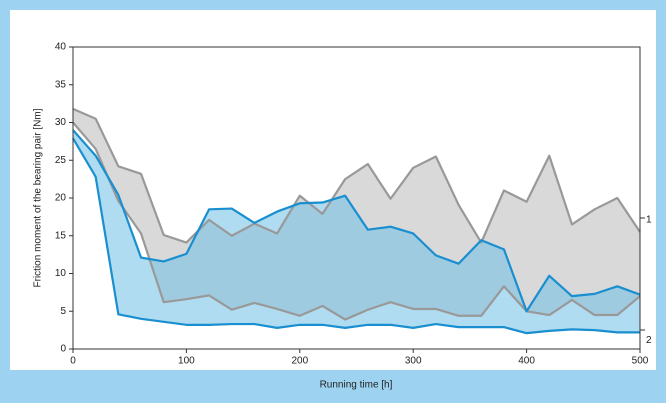 Image resolution: width=666 pixels, height=403 pixels. I want to click on x-tick-label: 400, so click(526, 361).